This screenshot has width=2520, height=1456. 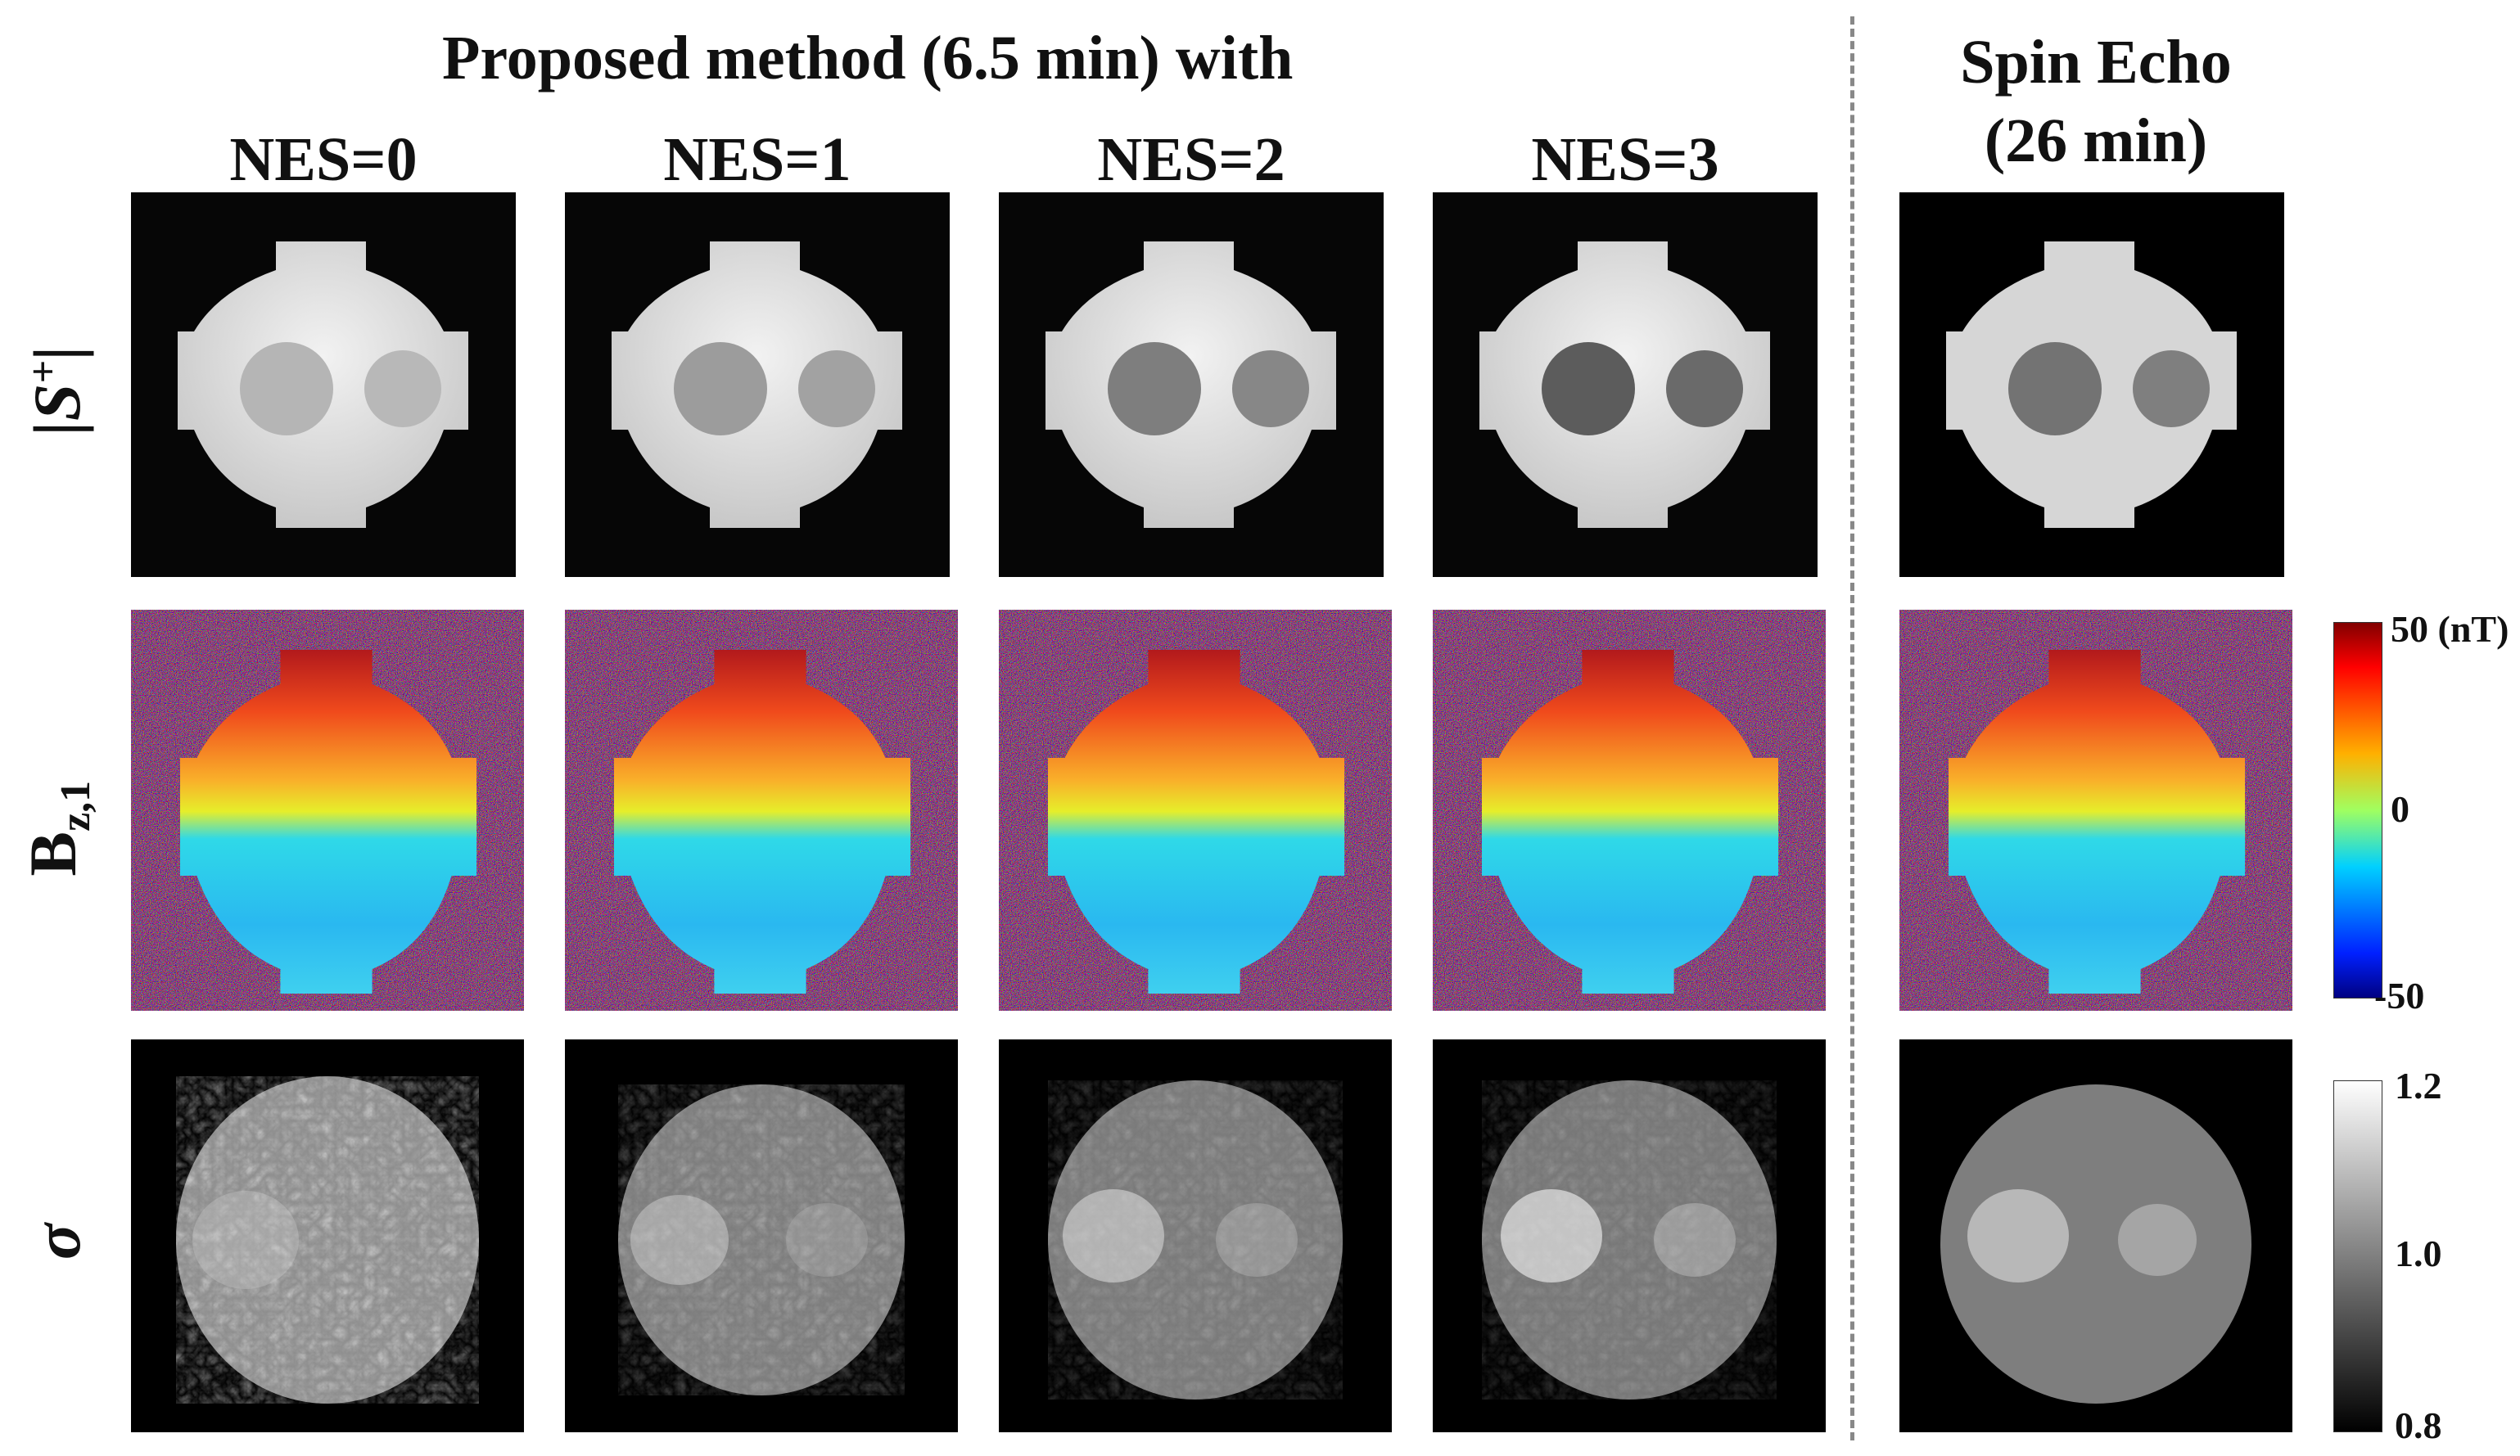 What do you see at coordinates (2096, 140) in the screenshot?
I see `reference-title-line2: (26 min)` at bounding box center [2096, 140].